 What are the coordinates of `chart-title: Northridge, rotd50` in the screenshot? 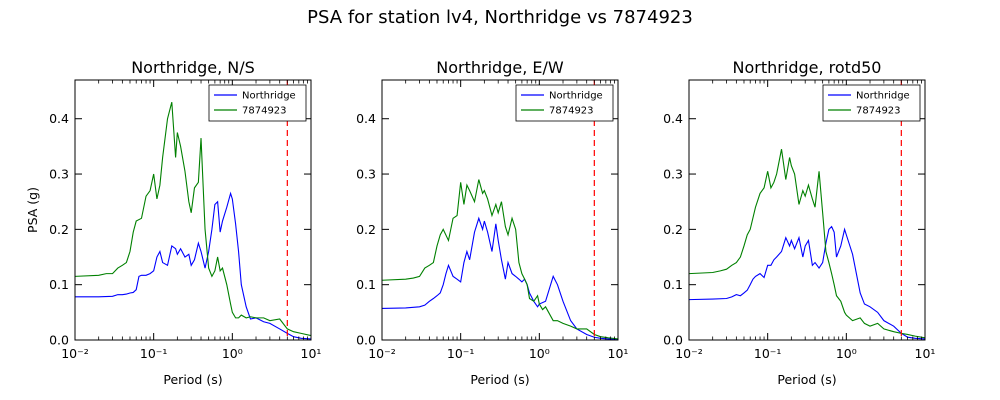 It's located at (807, 67).